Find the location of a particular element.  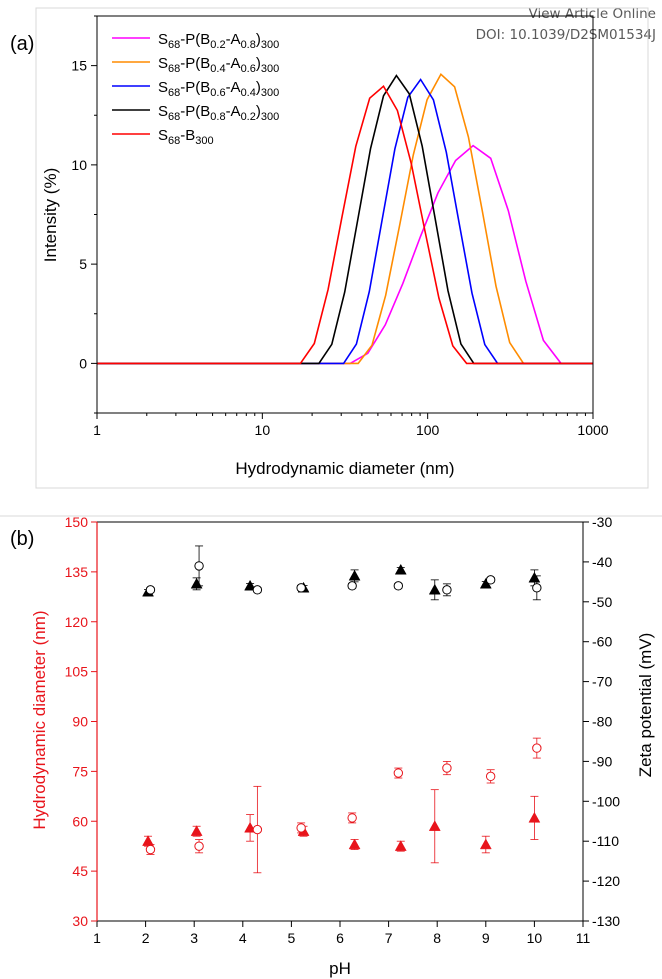

panel-a-label: (a) is located at coordinates (22, 44).